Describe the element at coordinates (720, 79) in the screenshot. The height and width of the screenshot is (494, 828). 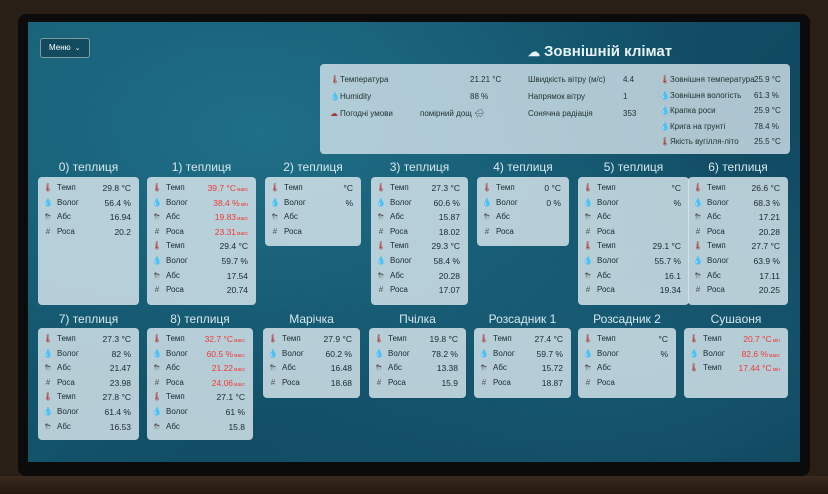
I see `ext-row-right: 🌡Зовнішня температура 25.9 °C` at that location.